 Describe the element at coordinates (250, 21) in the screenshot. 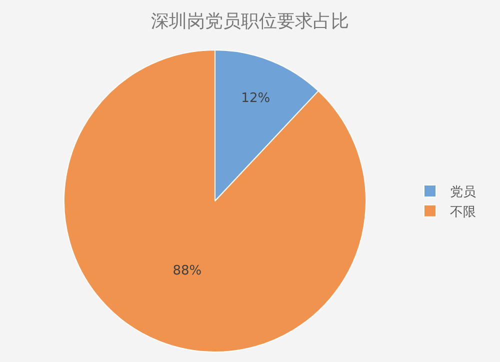

I see `chart-title: 深圳岗党员职位要求占比` at that location.